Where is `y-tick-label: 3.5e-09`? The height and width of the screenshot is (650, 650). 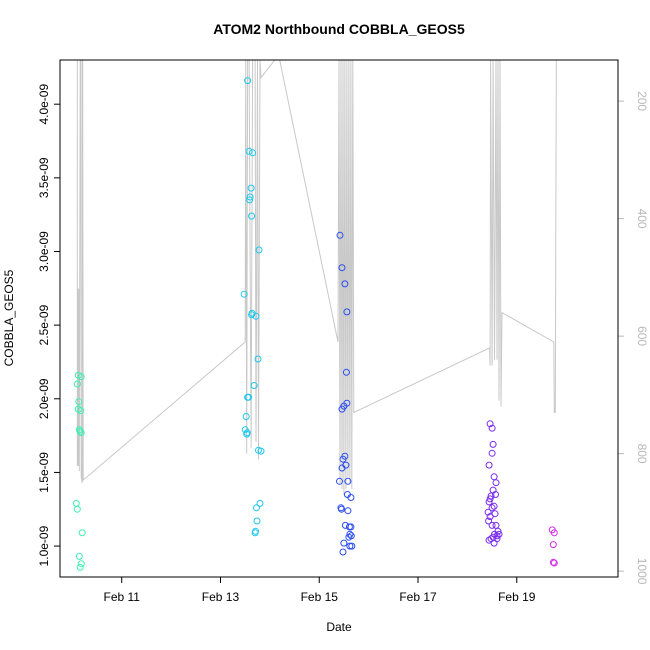 y-tick-label: 3.5e-09 is located at coordinates (44, 177).